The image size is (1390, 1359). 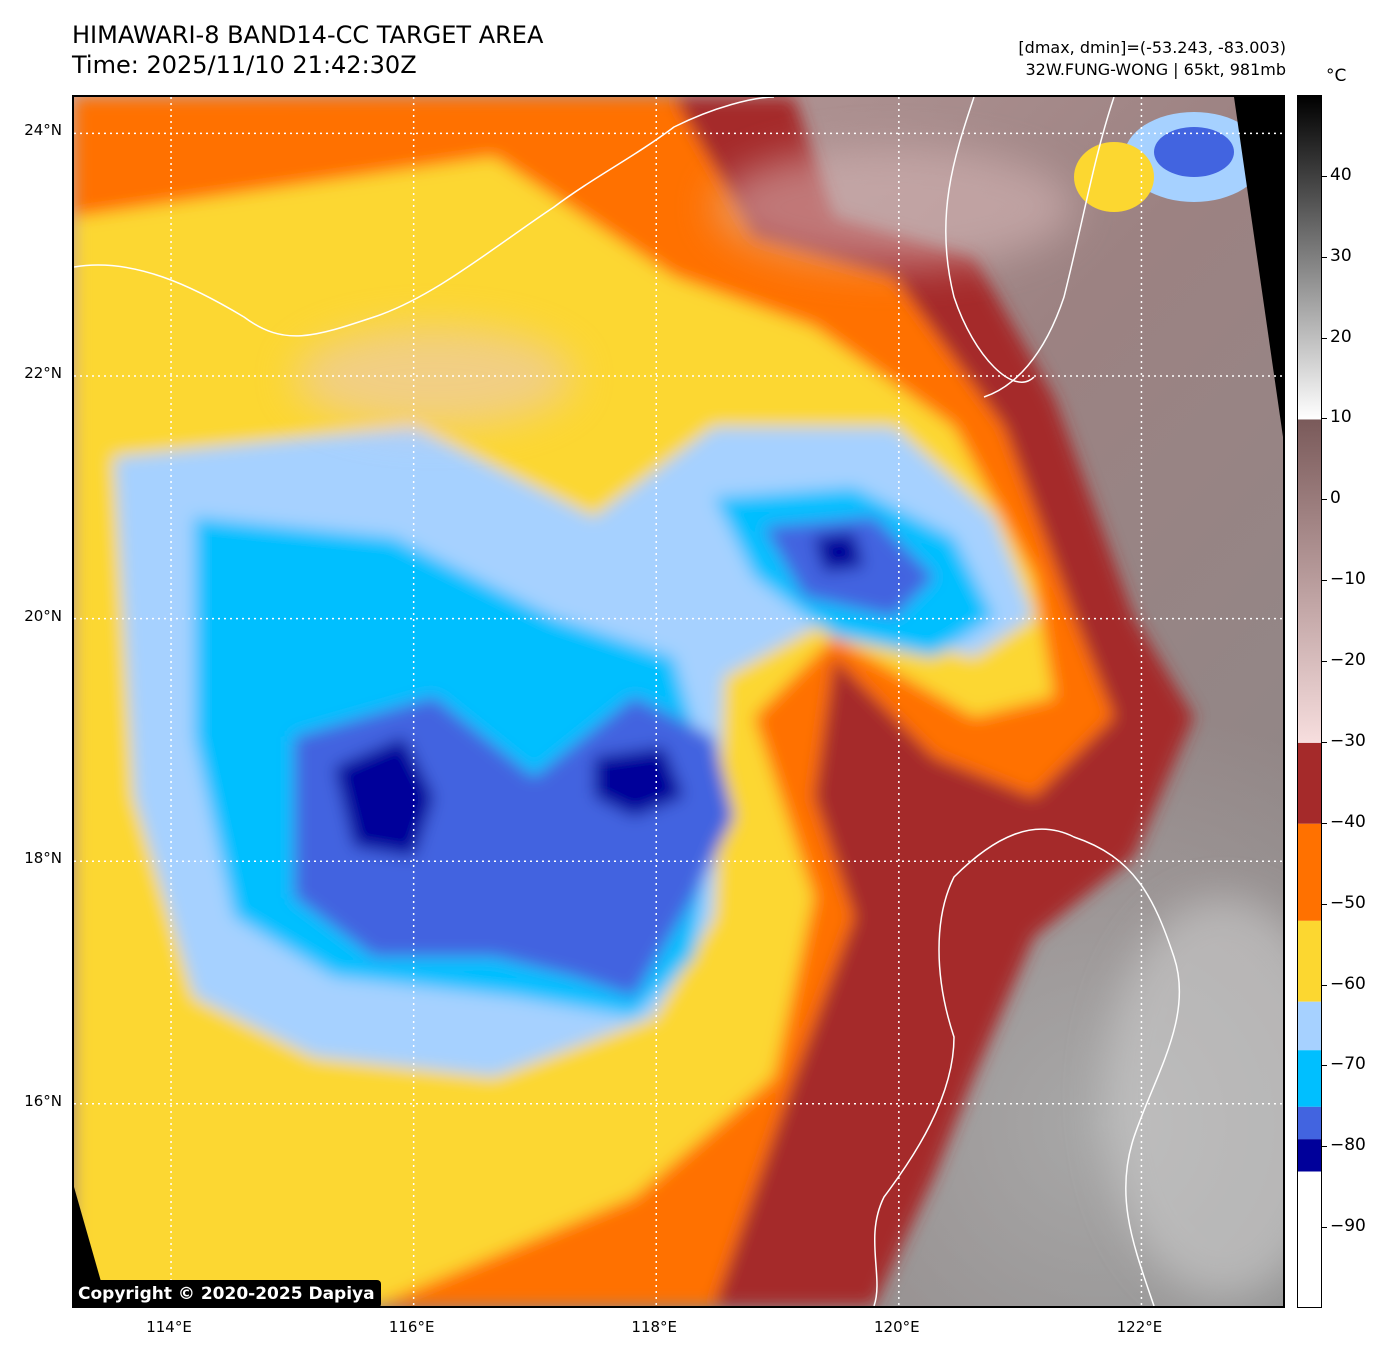 I want to click on lon-label: 116°E, so click(x=411, y=1327).